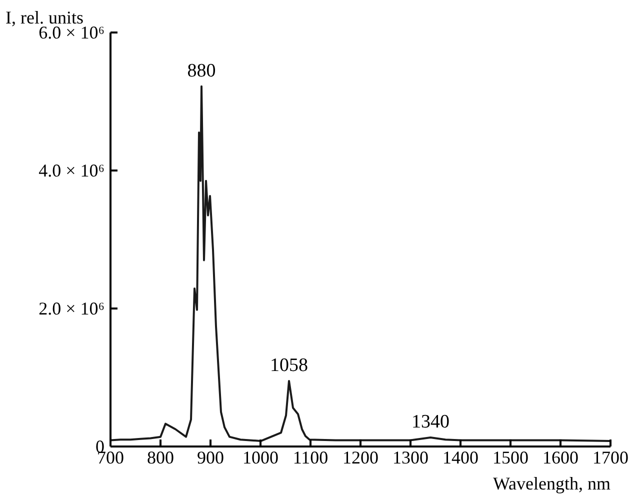  I want to click on x-tick-label: 1600, so click(560, 458).